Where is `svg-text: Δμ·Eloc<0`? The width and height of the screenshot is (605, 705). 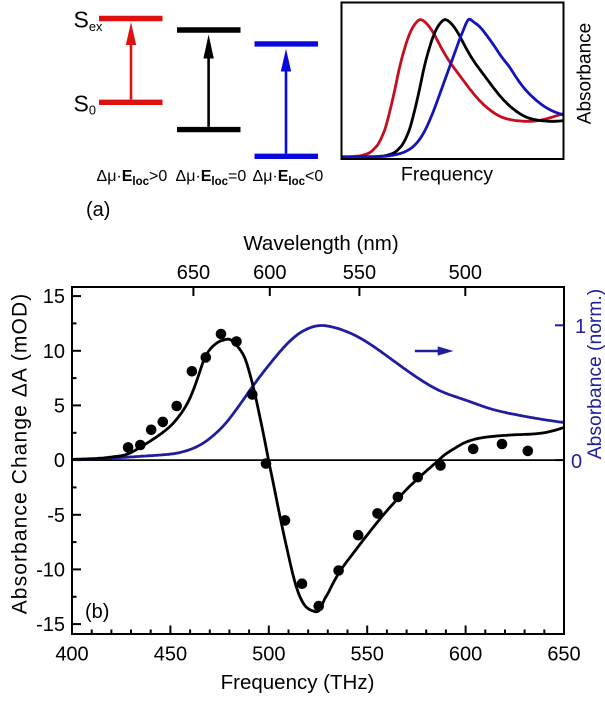 svg-text: Δμ·Eloc<0 is located at coordinates (288, 178).